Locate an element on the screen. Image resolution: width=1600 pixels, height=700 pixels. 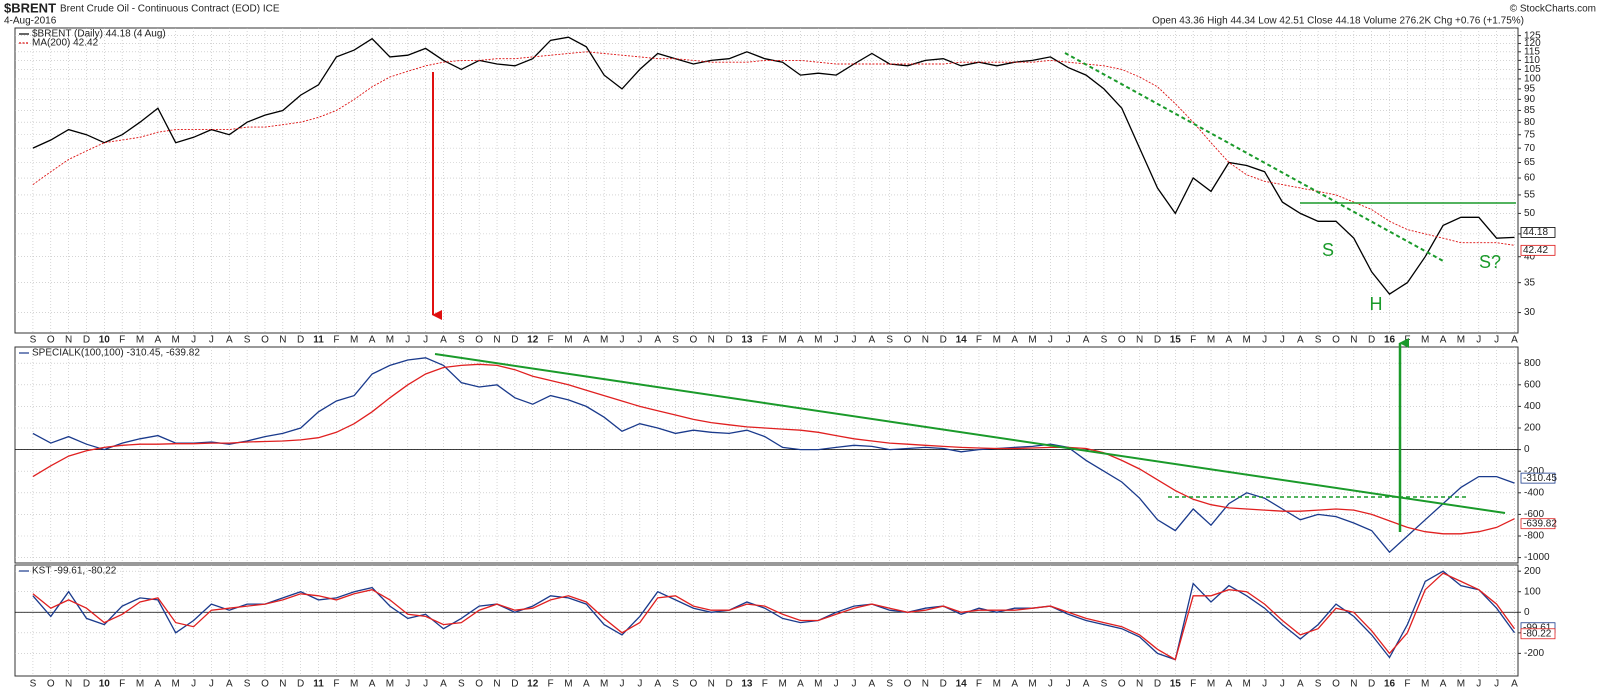
y-tick-label: 55 is located at coordinates (1530, 195).